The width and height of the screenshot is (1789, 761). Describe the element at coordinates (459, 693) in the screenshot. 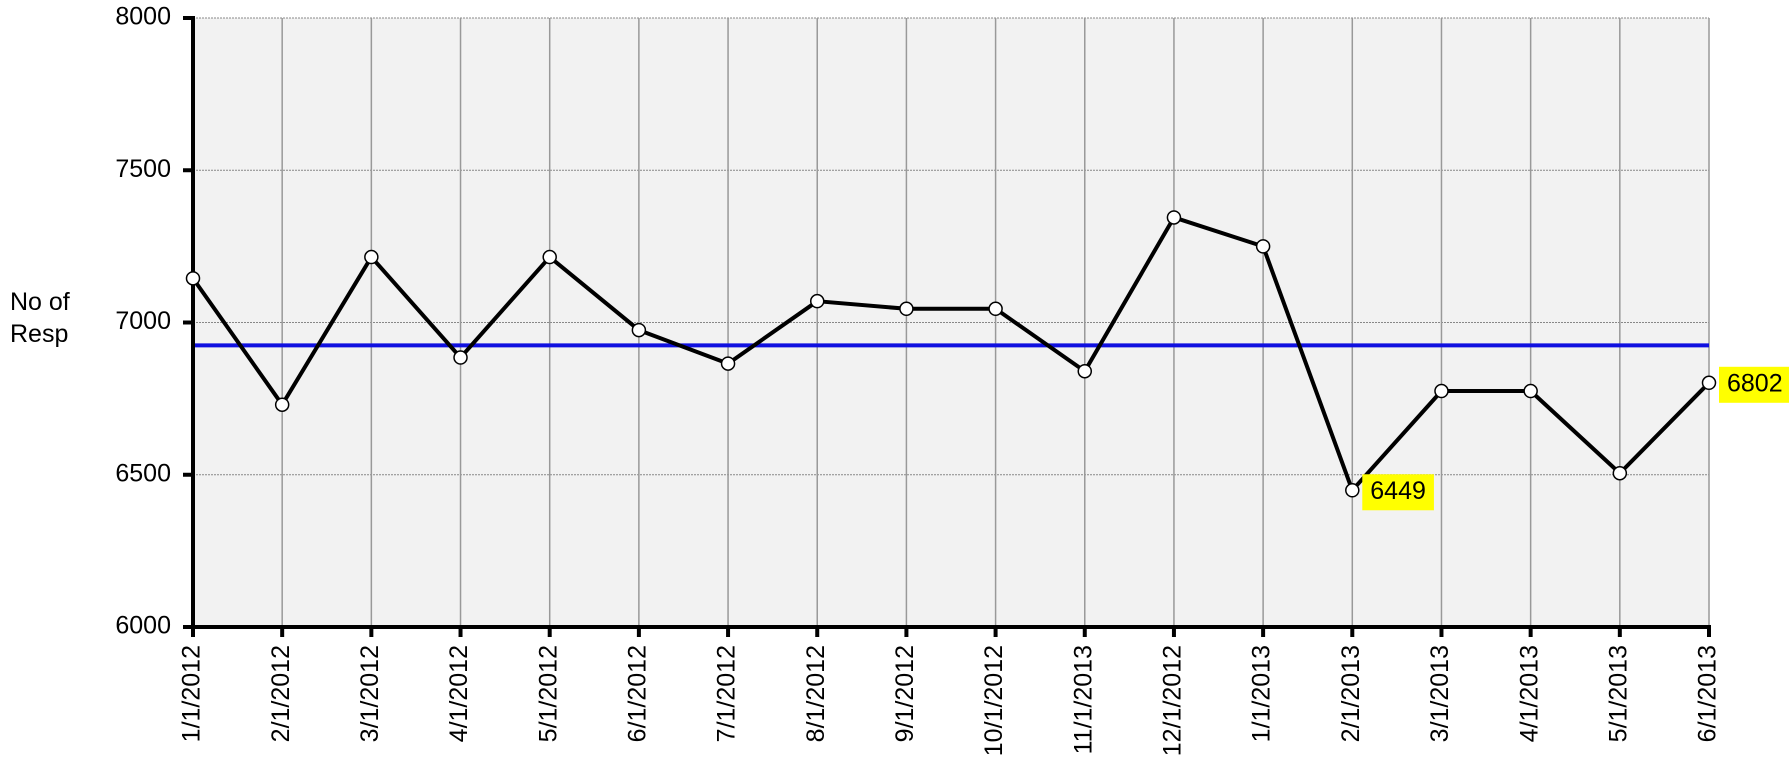

I see `x-tick-label: 4/1/2012` at that location.